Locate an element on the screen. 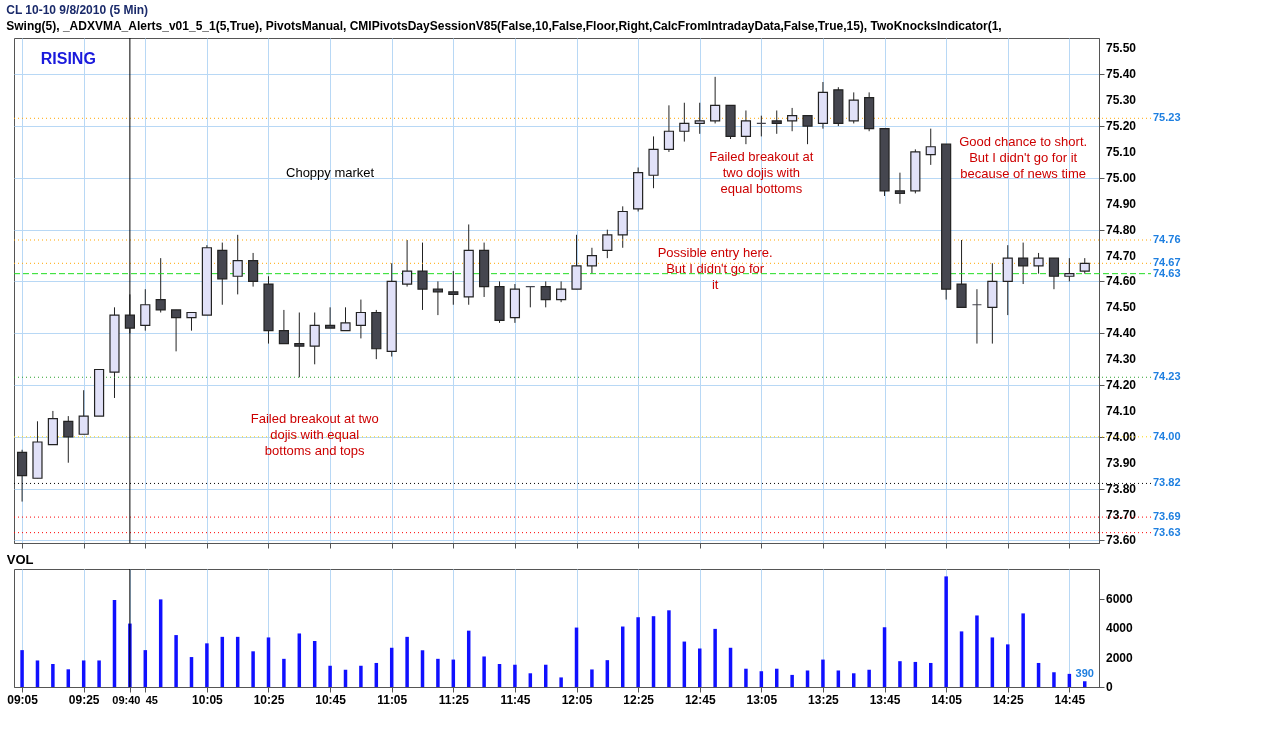  x-tick-label: 11:05 is located at coordinates (392, 699).